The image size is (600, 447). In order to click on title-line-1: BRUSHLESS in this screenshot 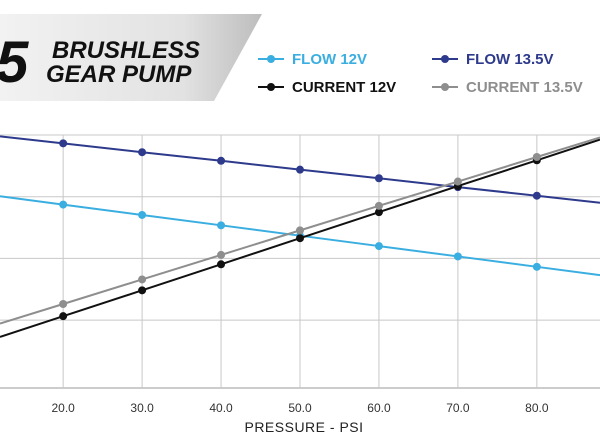, I will do `click(126, 50)`.